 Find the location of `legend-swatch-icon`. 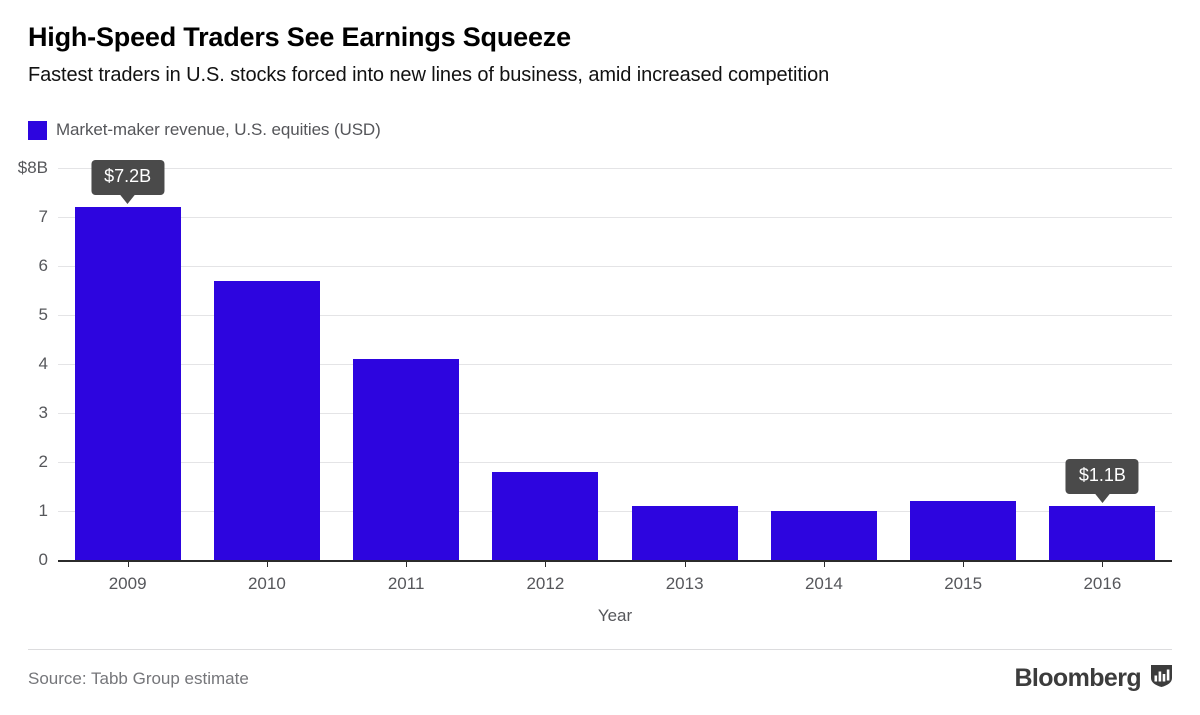

legend-swatch-icon is located at coordinates (37, 130).